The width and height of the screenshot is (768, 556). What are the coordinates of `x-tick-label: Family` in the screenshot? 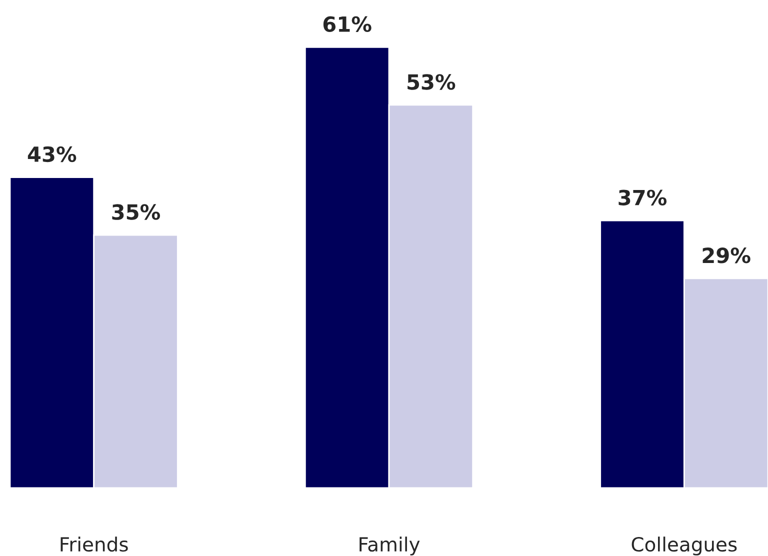 It's located at (390, 546).